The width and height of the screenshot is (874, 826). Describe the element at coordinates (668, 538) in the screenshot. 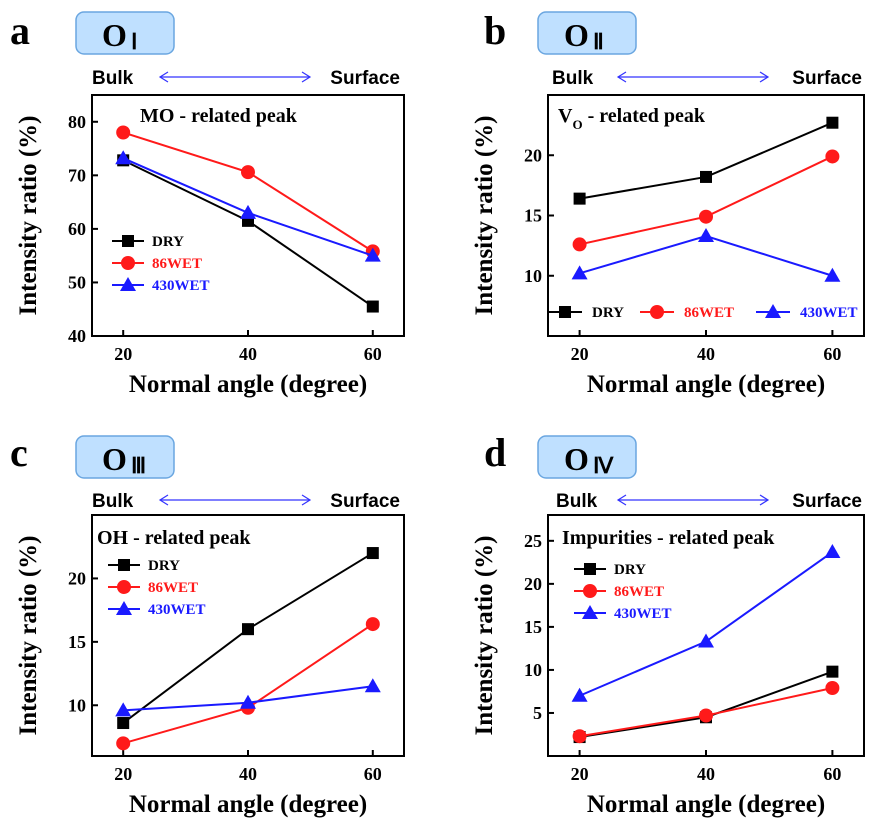

I see `annotation-main: Impurities - related peak` at that location.